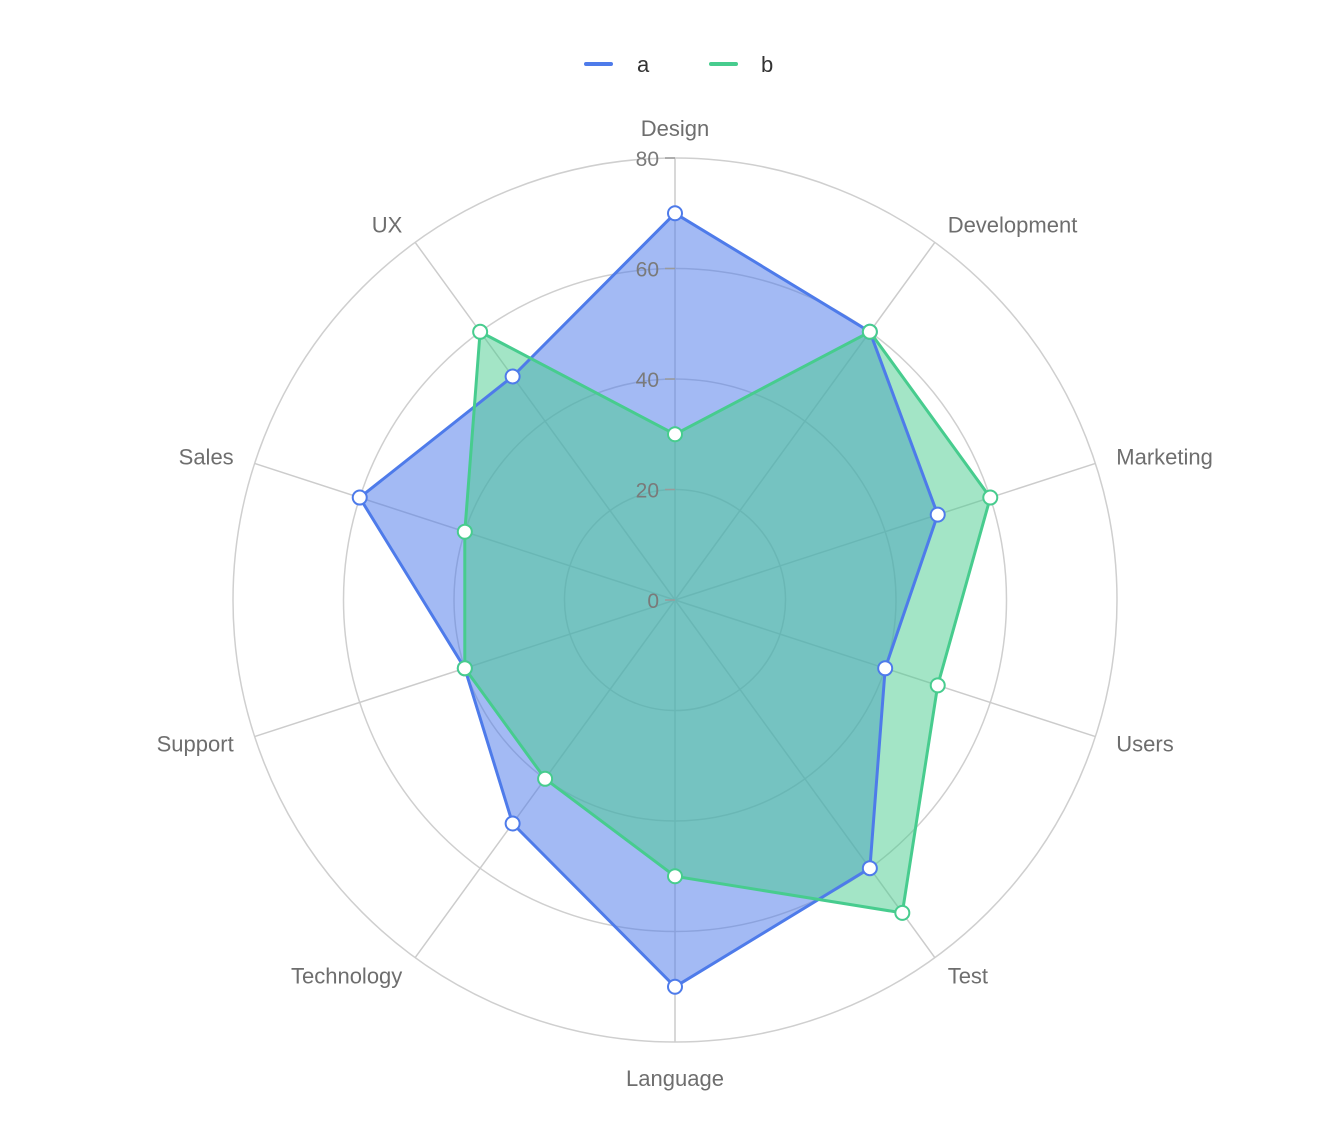 The width and height of the screenshot is (1338, 1140). I want to click on point-b-sales, so click(464, 531).